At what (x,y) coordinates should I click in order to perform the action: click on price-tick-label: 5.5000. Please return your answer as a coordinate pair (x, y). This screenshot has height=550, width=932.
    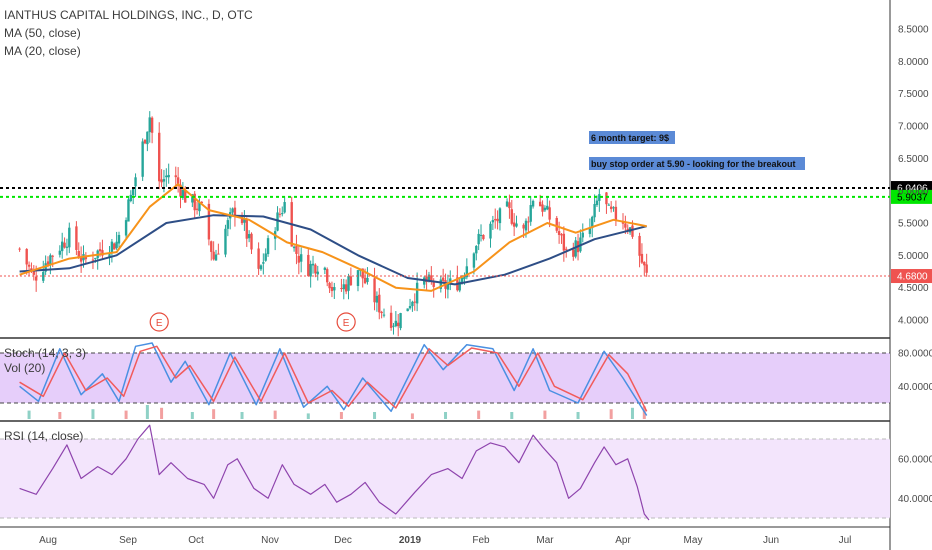
    Looking at the image, I should click on (913, 224).